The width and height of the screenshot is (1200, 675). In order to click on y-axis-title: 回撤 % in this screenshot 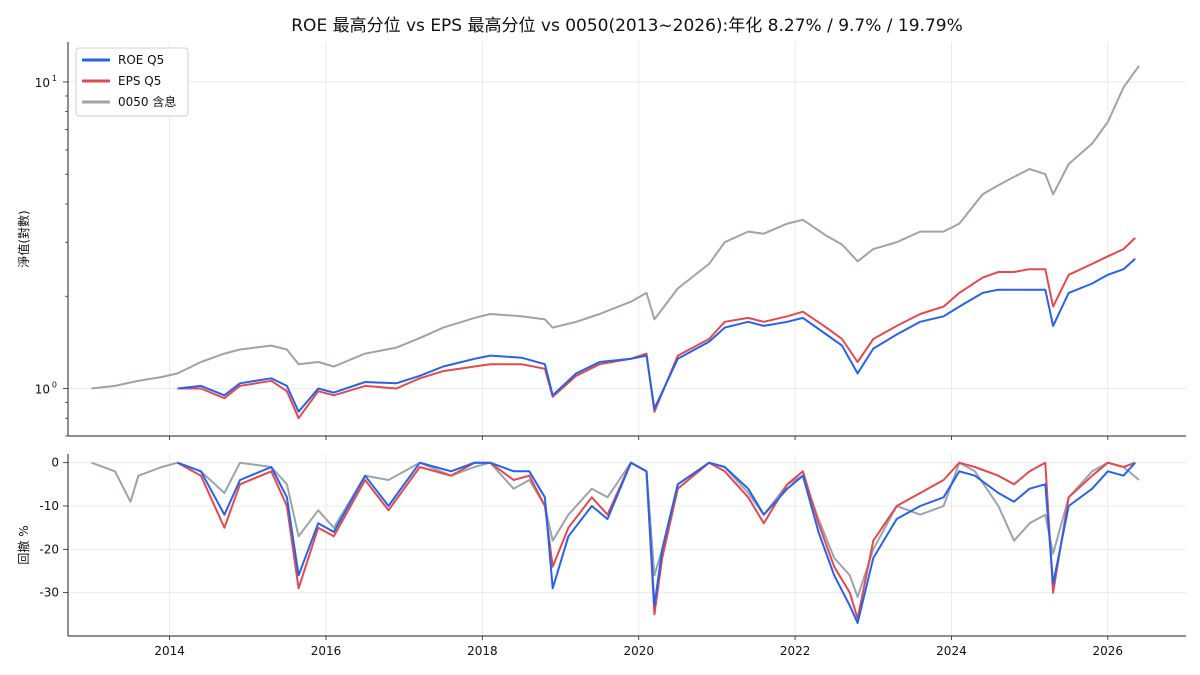, I will do `click(23, 544)`.